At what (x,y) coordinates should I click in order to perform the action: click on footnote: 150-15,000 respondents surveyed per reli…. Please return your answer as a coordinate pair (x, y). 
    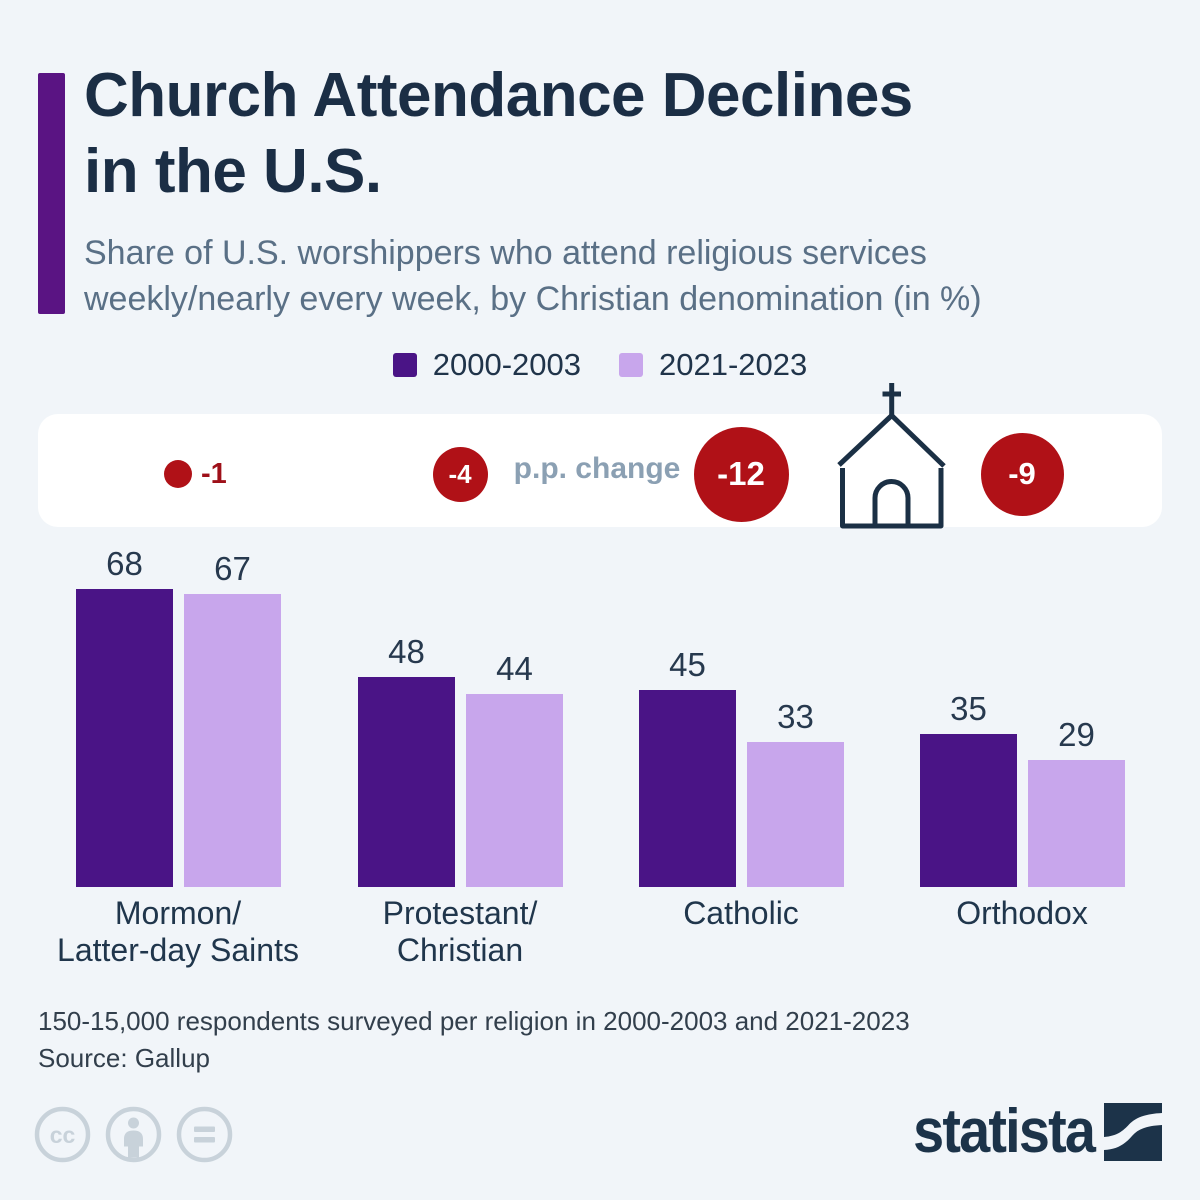
    Looking at the image, I should click on (474, 1021).